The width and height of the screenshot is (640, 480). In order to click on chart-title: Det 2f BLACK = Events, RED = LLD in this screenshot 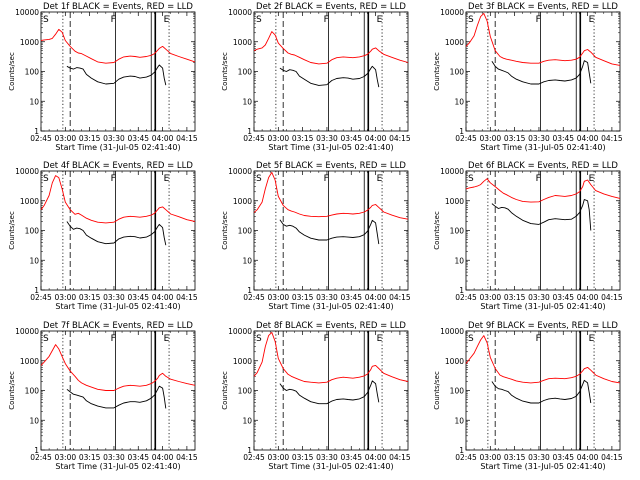, I will do `click(331, 7)`.